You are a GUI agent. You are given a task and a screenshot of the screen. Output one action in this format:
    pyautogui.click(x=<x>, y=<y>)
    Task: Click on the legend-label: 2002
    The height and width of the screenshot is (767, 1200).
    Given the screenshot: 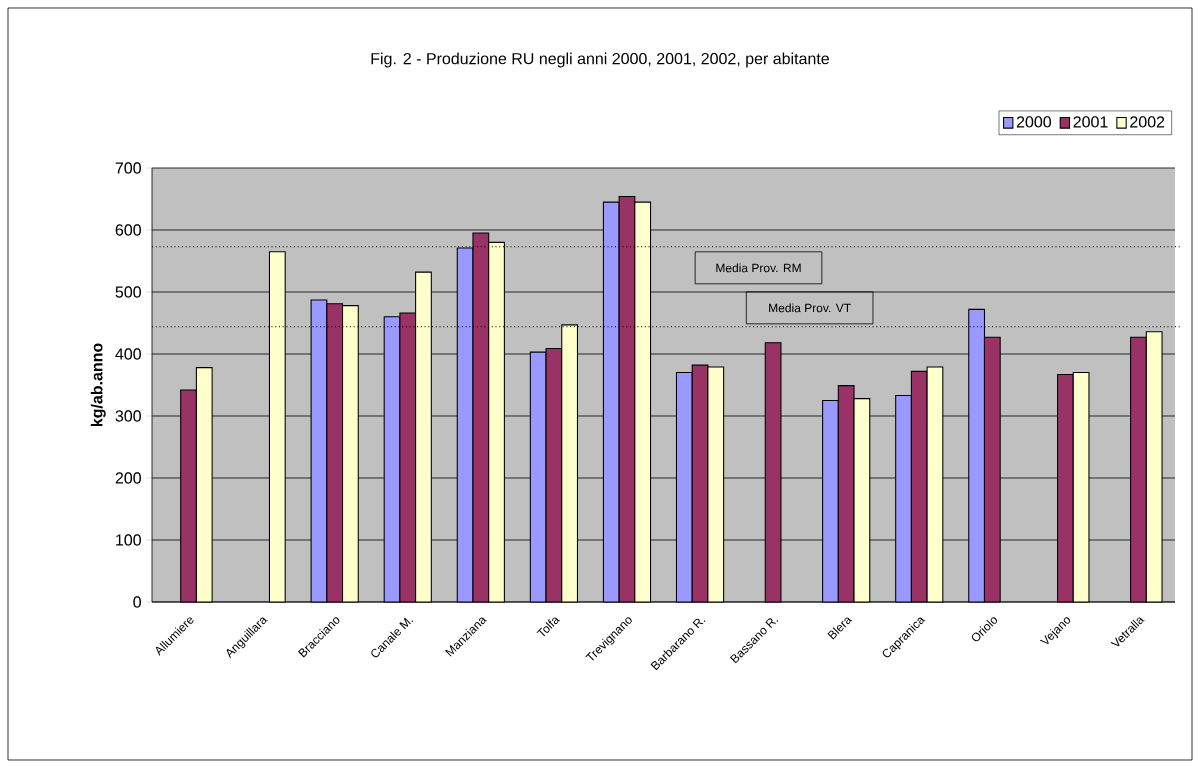 What is the action you would take?
    pyautogui.click(x=1147, y=122)
    